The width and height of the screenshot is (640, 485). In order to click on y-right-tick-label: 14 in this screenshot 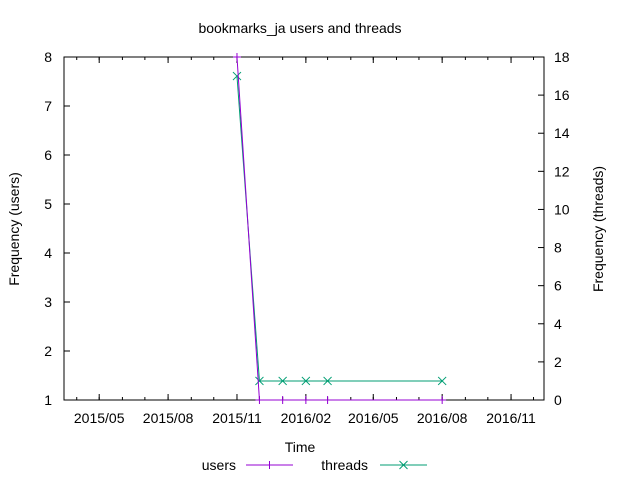, I will do `click(562, 133)`.